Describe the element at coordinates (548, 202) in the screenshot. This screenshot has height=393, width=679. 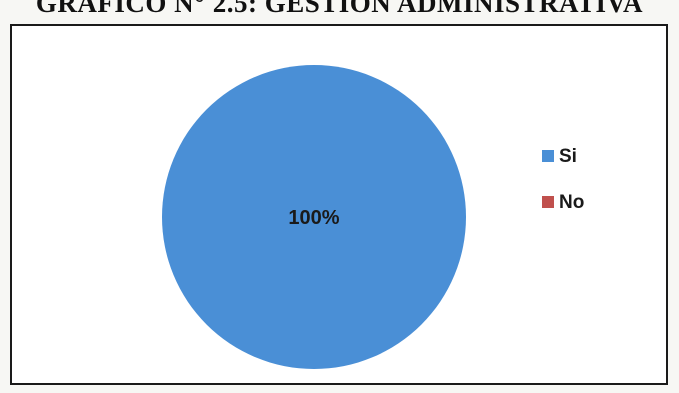
I see `legend-swatch-no` at that location.